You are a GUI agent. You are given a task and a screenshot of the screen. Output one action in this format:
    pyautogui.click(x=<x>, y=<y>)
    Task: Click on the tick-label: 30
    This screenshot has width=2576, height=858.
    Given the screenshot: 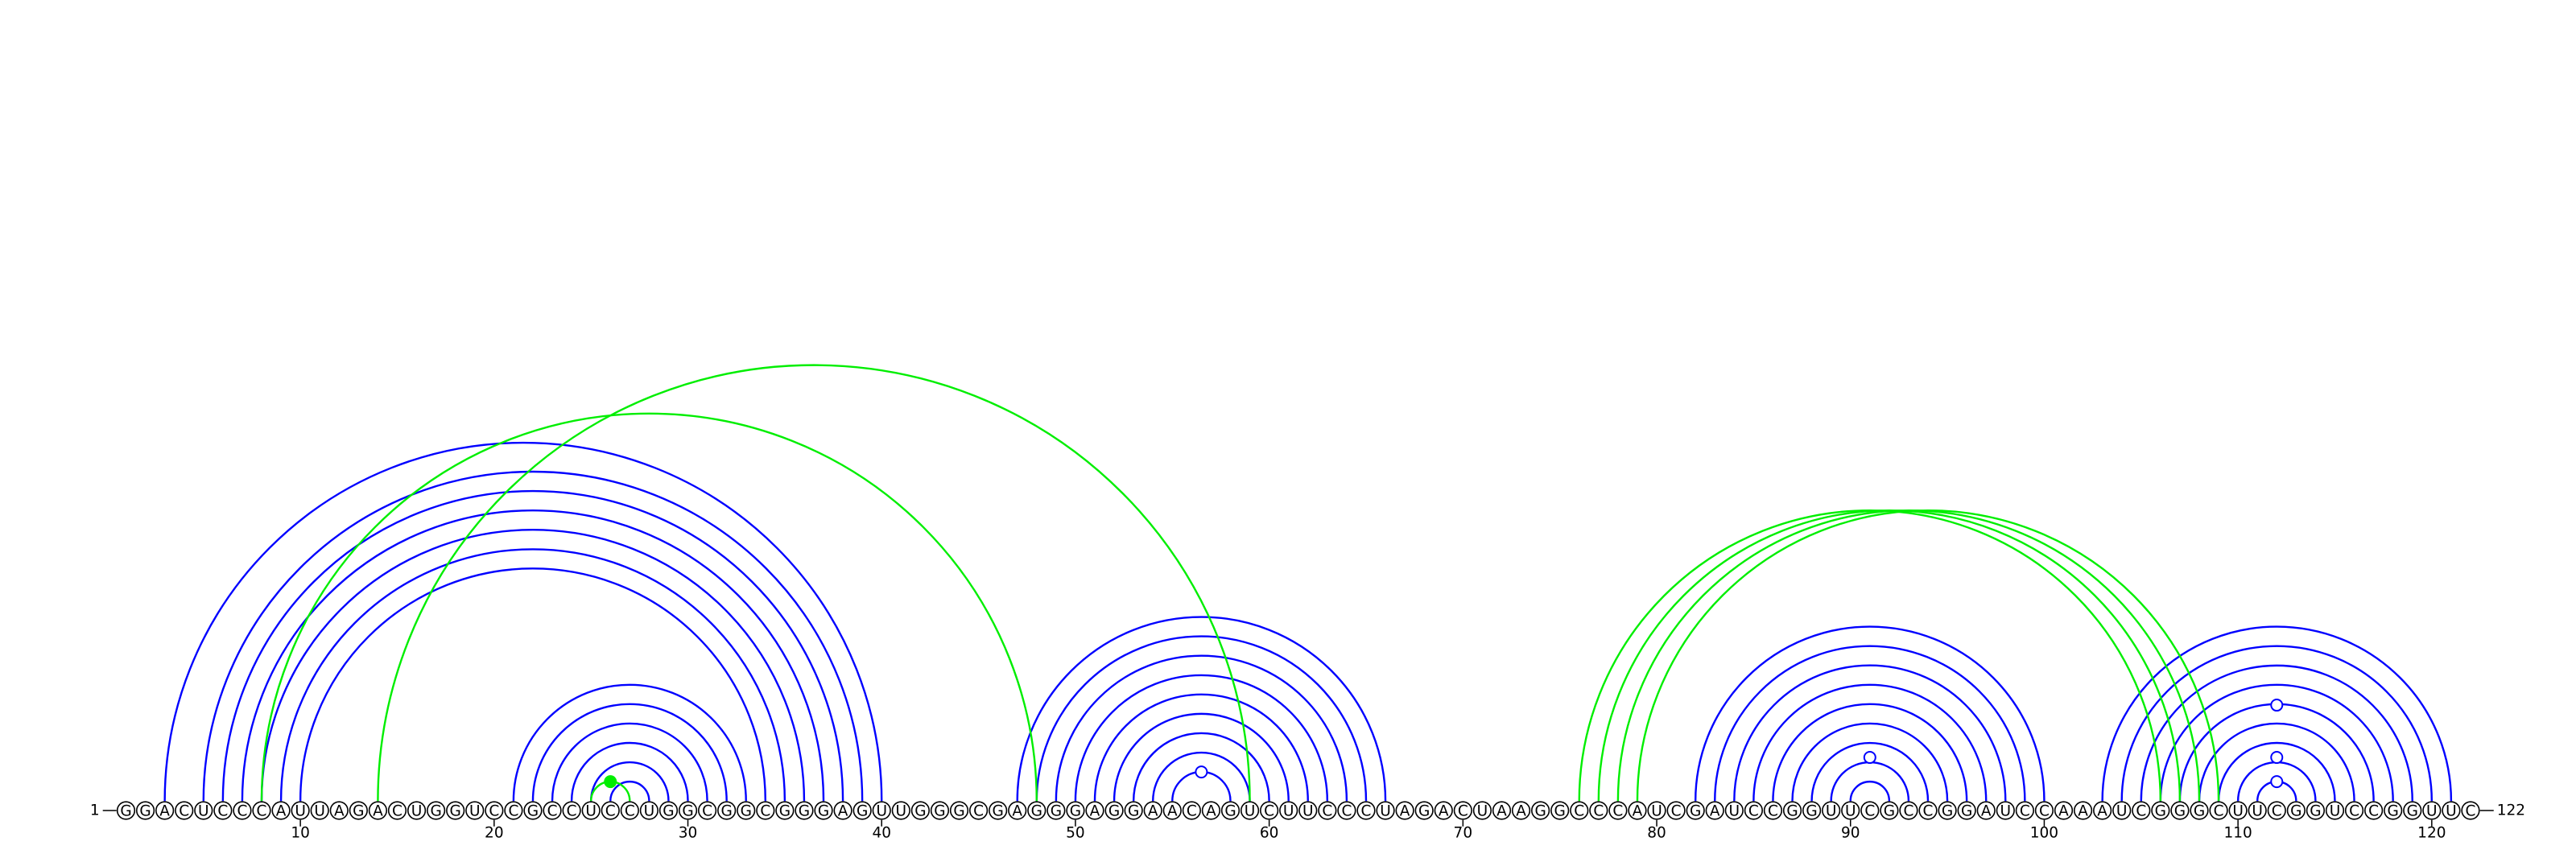 What is the action you would take?
    pyautogui.click(x=688, y=833)
    